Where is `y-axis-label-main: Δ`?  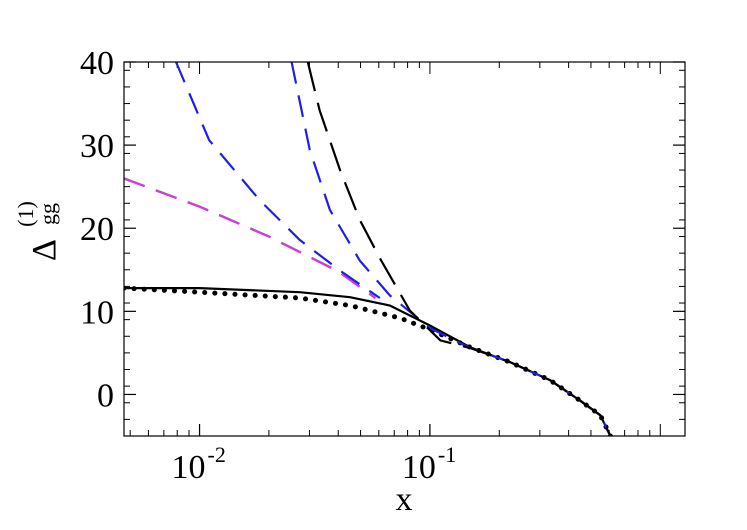
y-axis-label-main: Δ is located at coordinates (44, 250).